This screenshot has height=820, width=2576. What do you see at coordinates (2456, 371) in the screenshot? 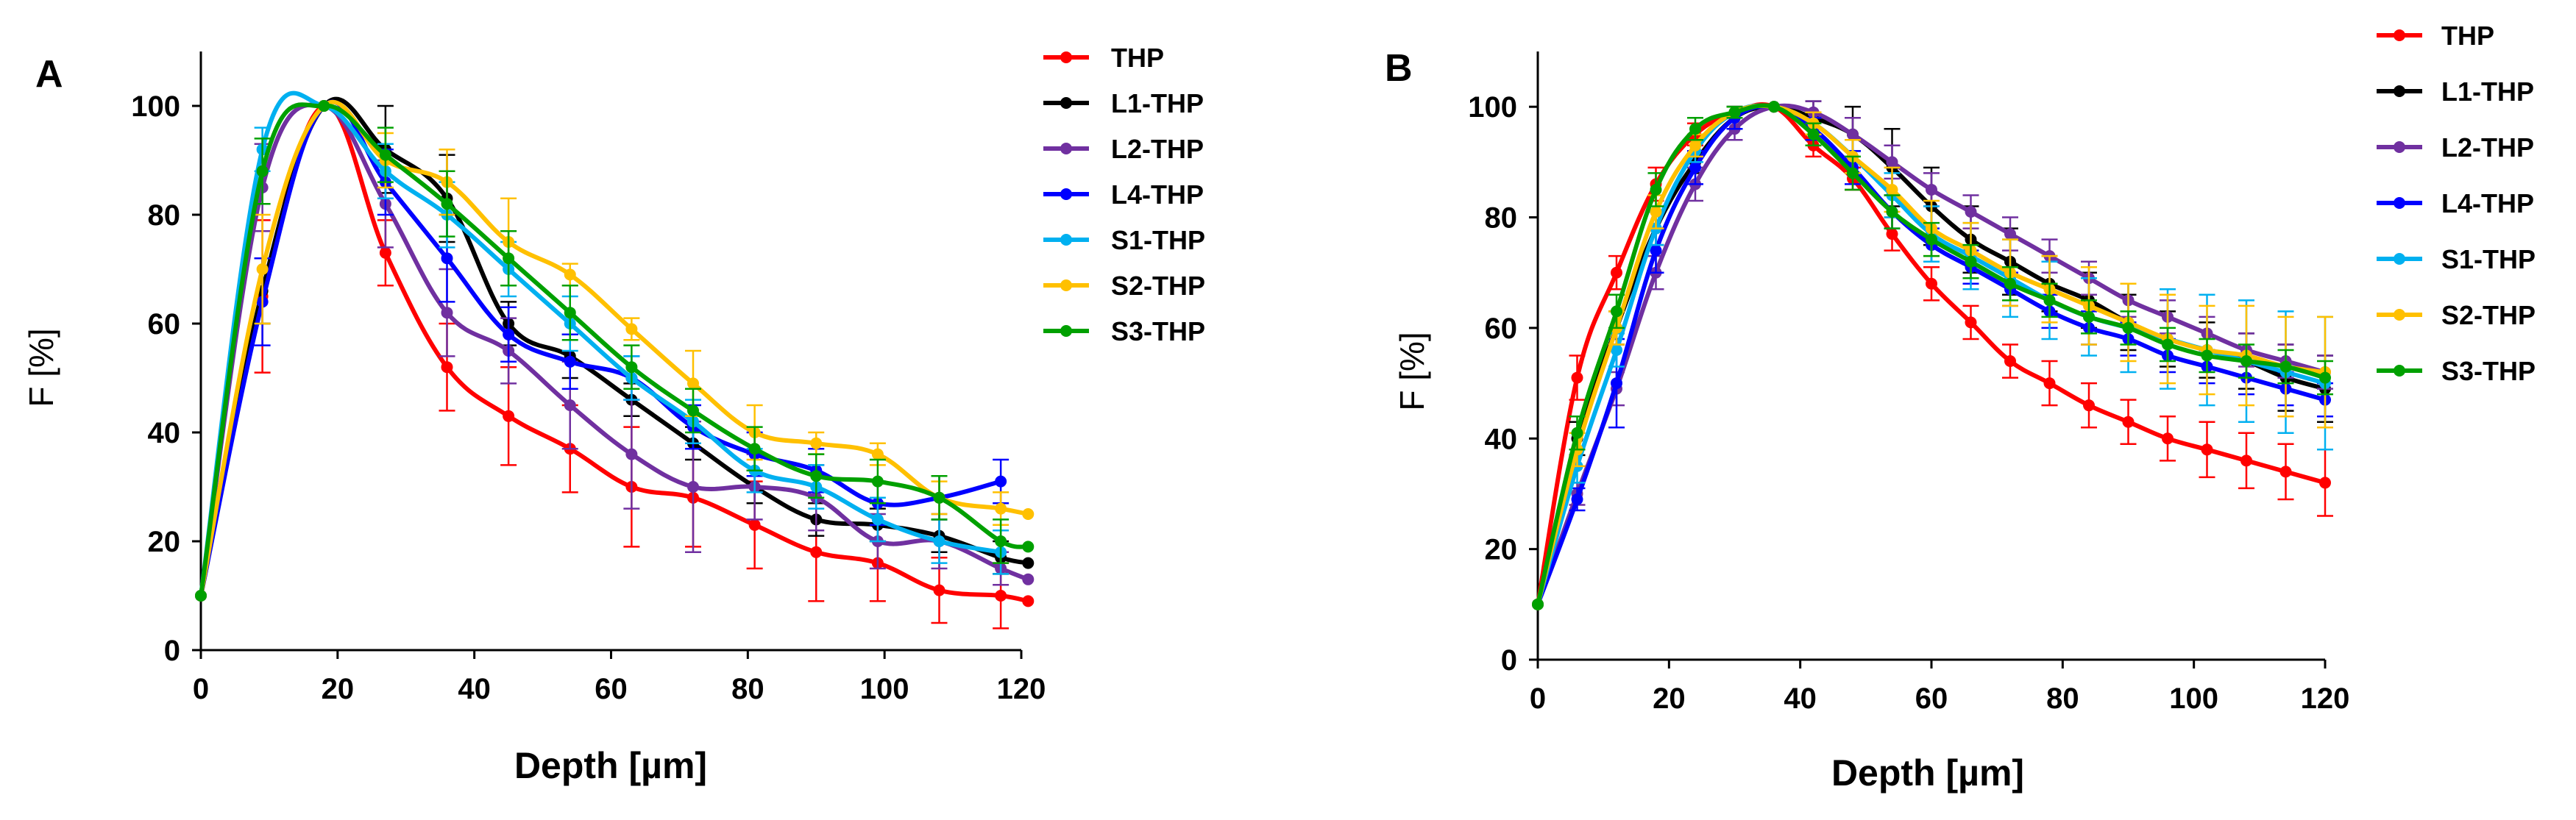
I see `legend-item-s3-thp: S3-THP` at bounding box center [2456, 371].